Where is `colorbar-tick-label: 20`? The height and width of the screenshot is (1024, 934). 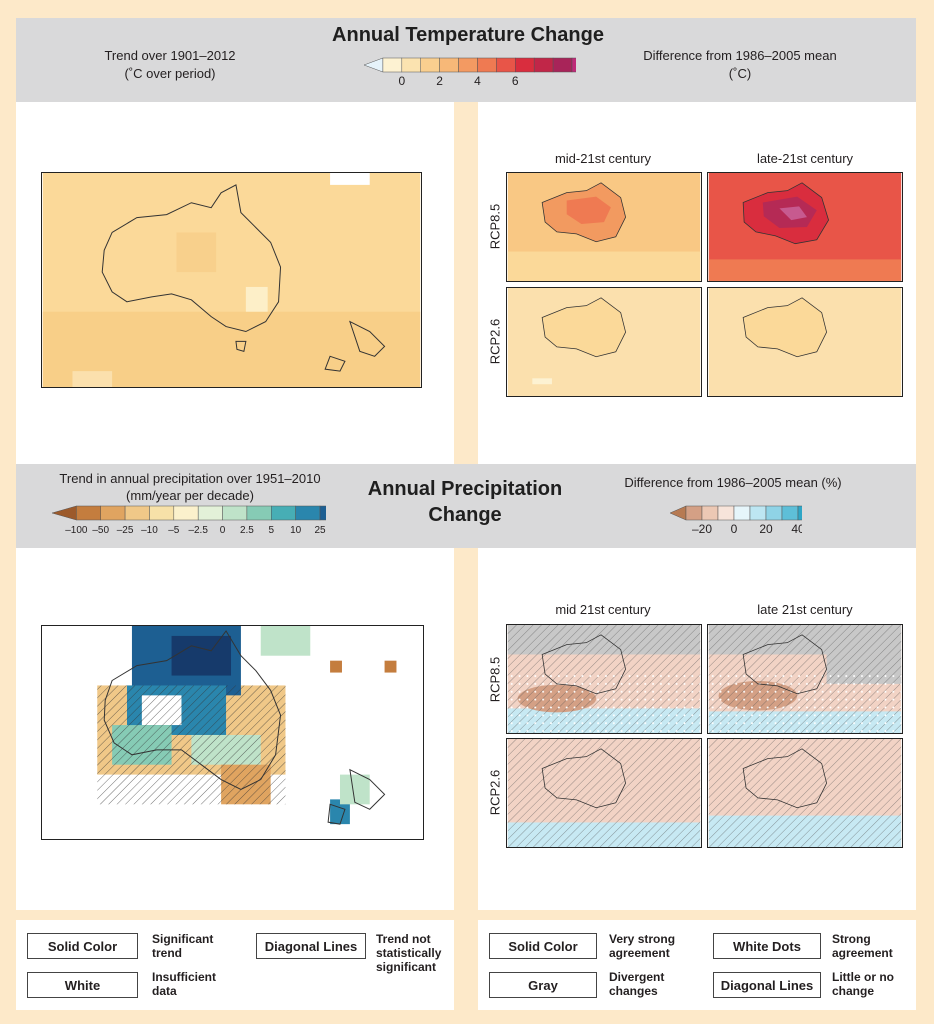 colorbar-tick-label: 20 is located at coordinates (766, 529).